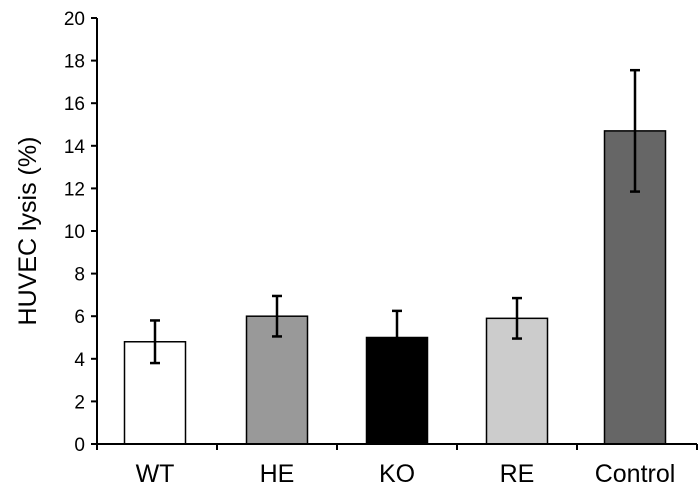 The image size is (700, 494). What do you see at coordinates (155, 474) in the screenshot?
I see `x-category-label: WT` at bounding box center [155, 474].